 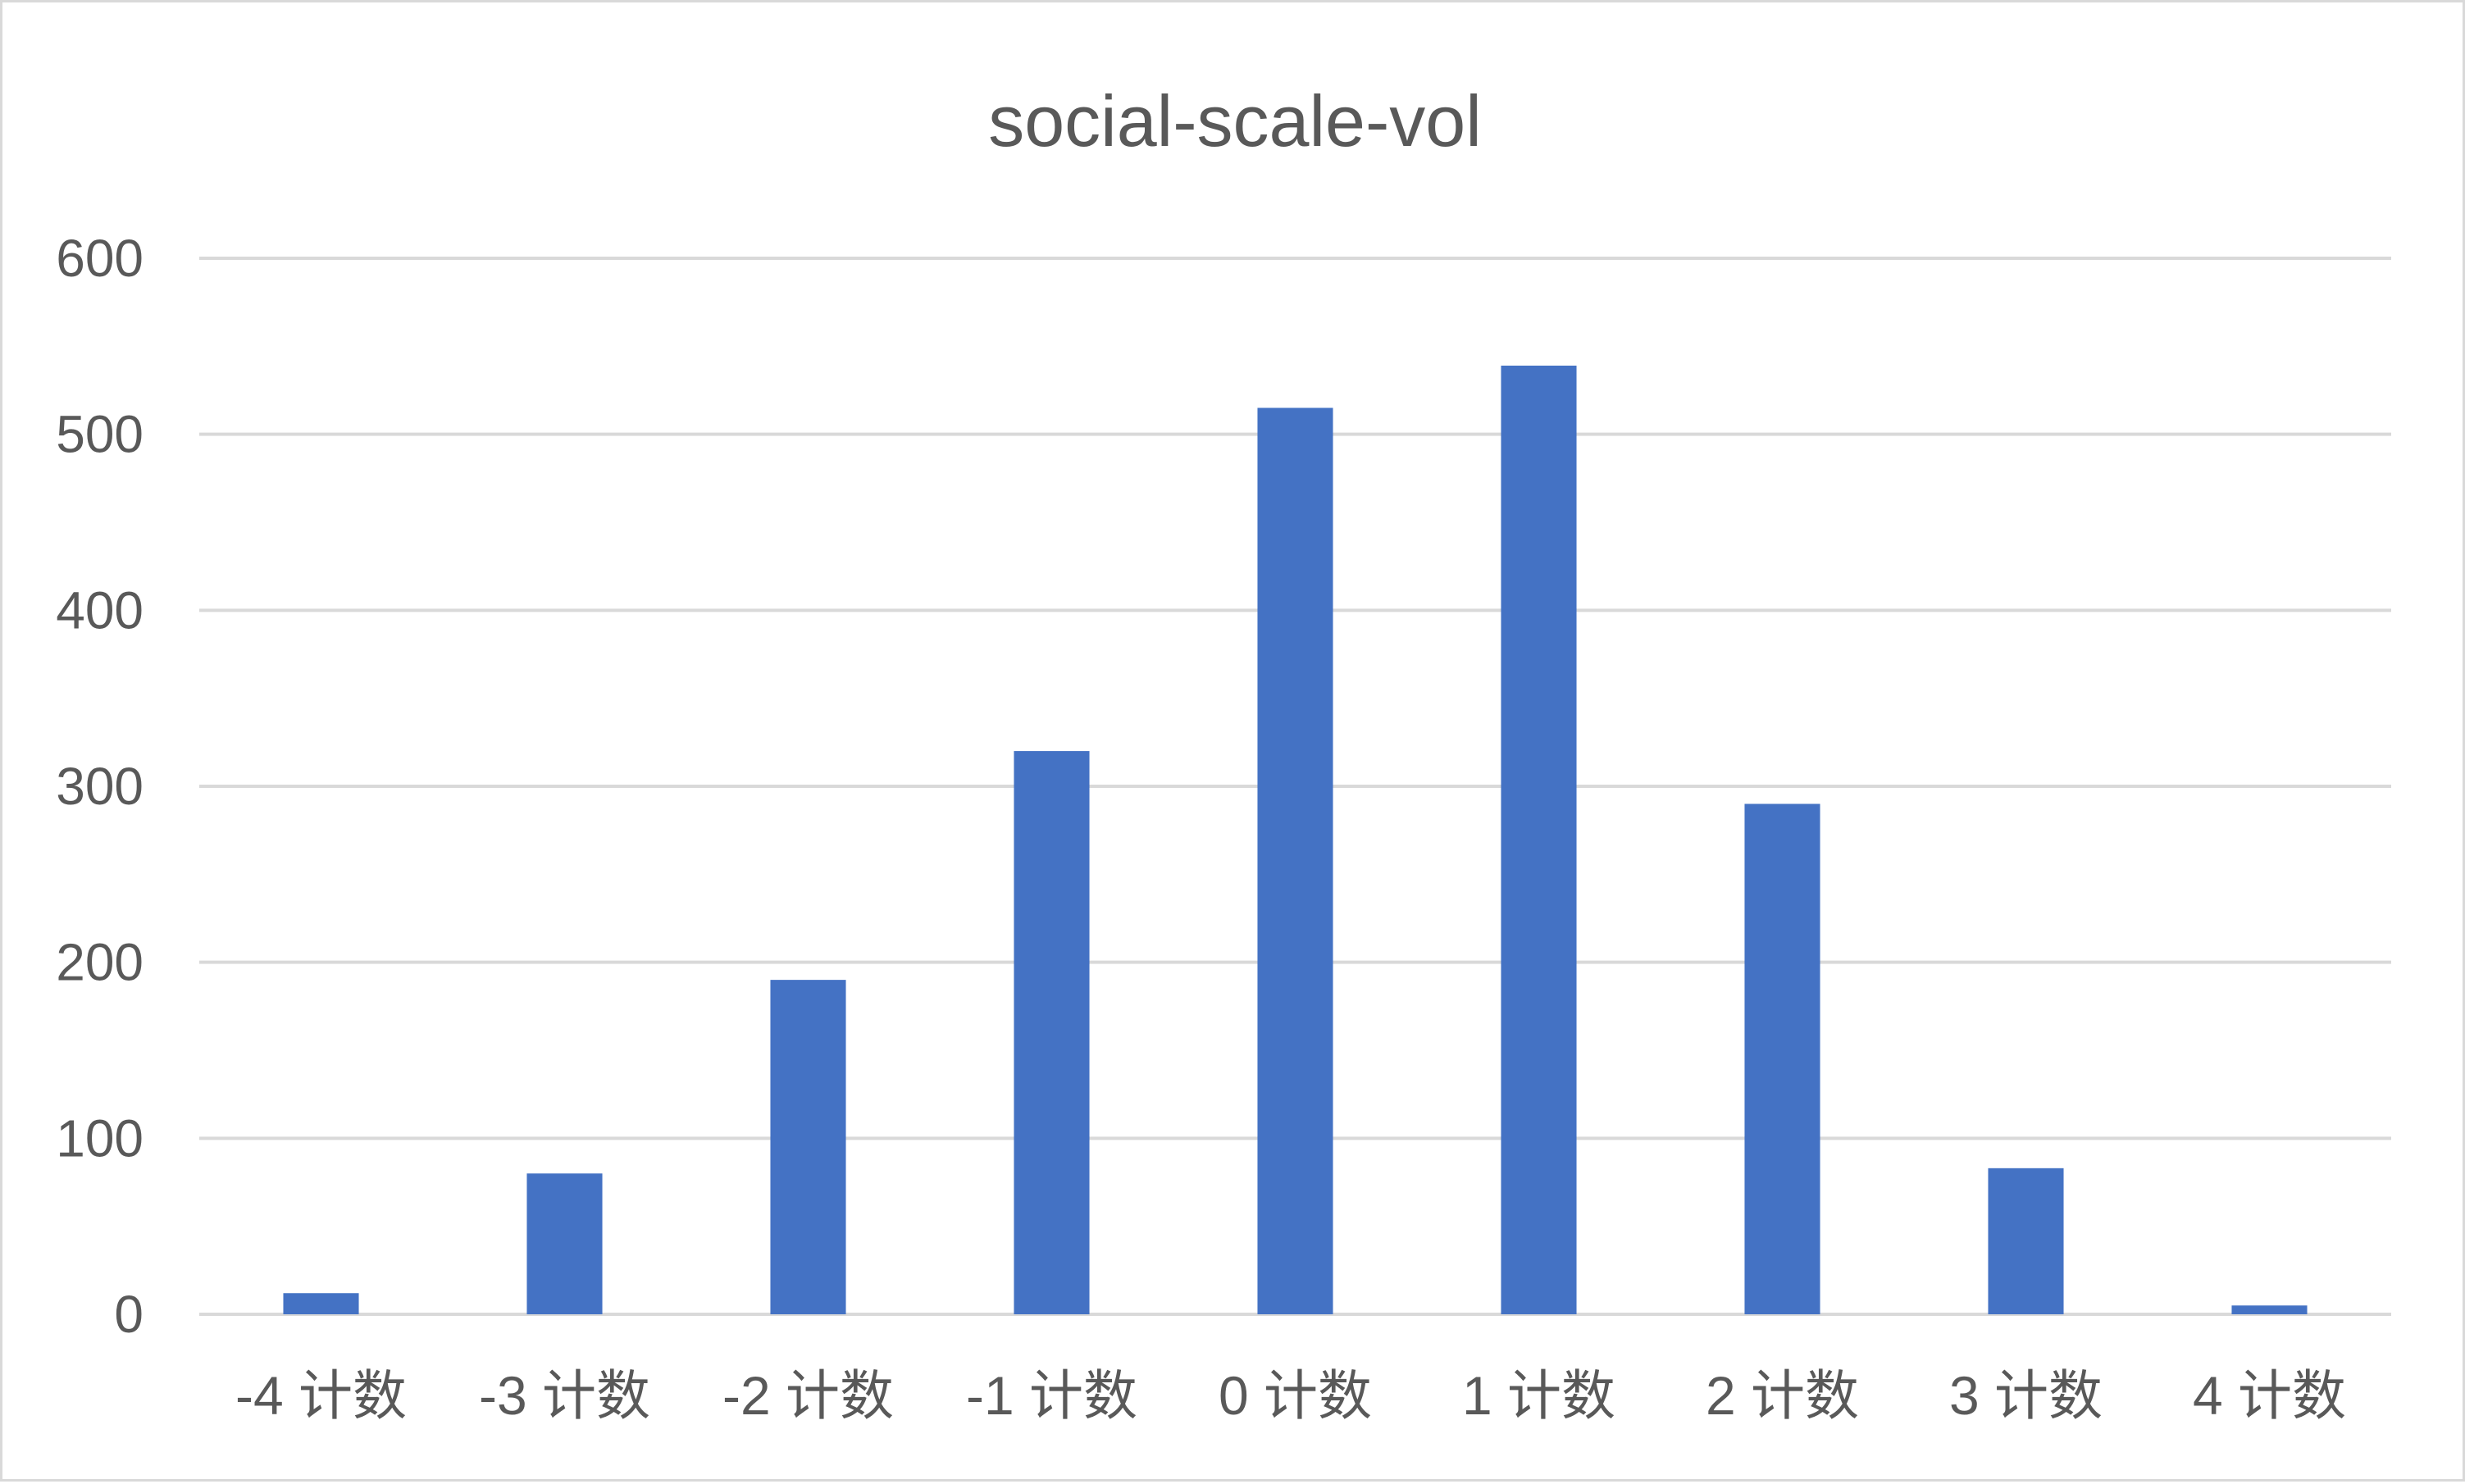 What do you see at coordinates (100, 962) in the screenshot?
I see `y-tick-label: 200` at bounding box center [100, 962].